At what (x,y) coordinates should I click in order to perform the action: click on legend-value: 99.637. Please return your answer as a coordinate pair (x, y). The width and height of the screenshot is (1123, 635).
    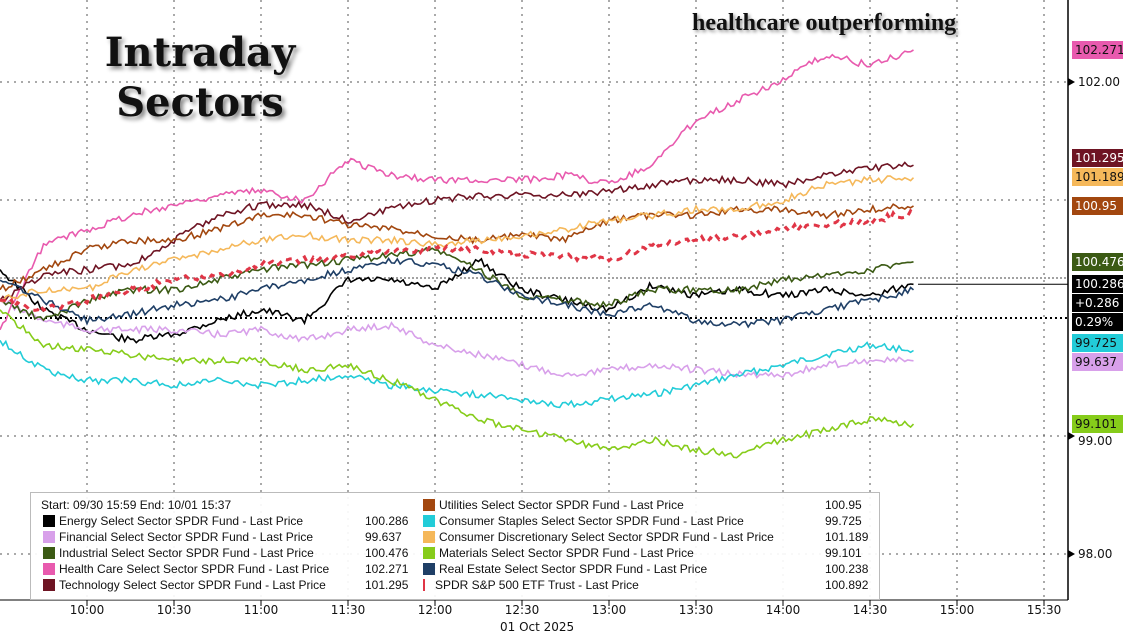
    Looking at the image, I should click on (383, 537).